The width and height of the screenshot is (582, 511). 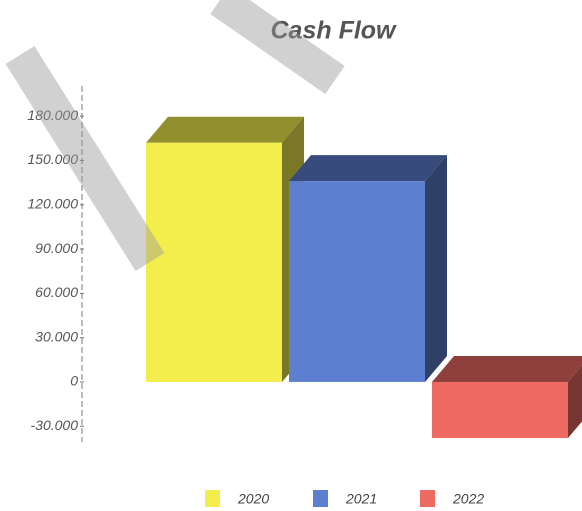 I want to click on legend-label: 2021, so click(x=361, y=499).